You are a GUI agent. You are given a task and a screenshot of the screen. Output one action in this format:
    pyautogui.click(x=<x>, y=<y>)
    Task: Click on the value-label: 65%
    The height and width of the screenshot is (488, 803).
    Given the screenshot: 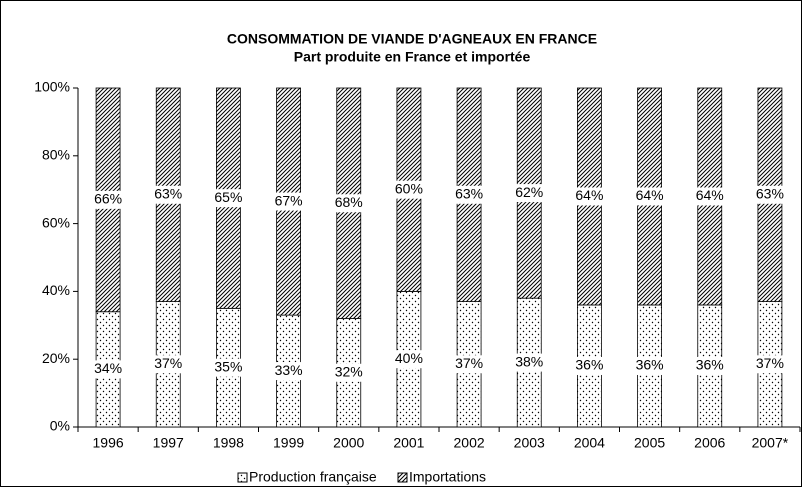 What is the action you would take?
    pyautogui.click(x=228, y=197)
    